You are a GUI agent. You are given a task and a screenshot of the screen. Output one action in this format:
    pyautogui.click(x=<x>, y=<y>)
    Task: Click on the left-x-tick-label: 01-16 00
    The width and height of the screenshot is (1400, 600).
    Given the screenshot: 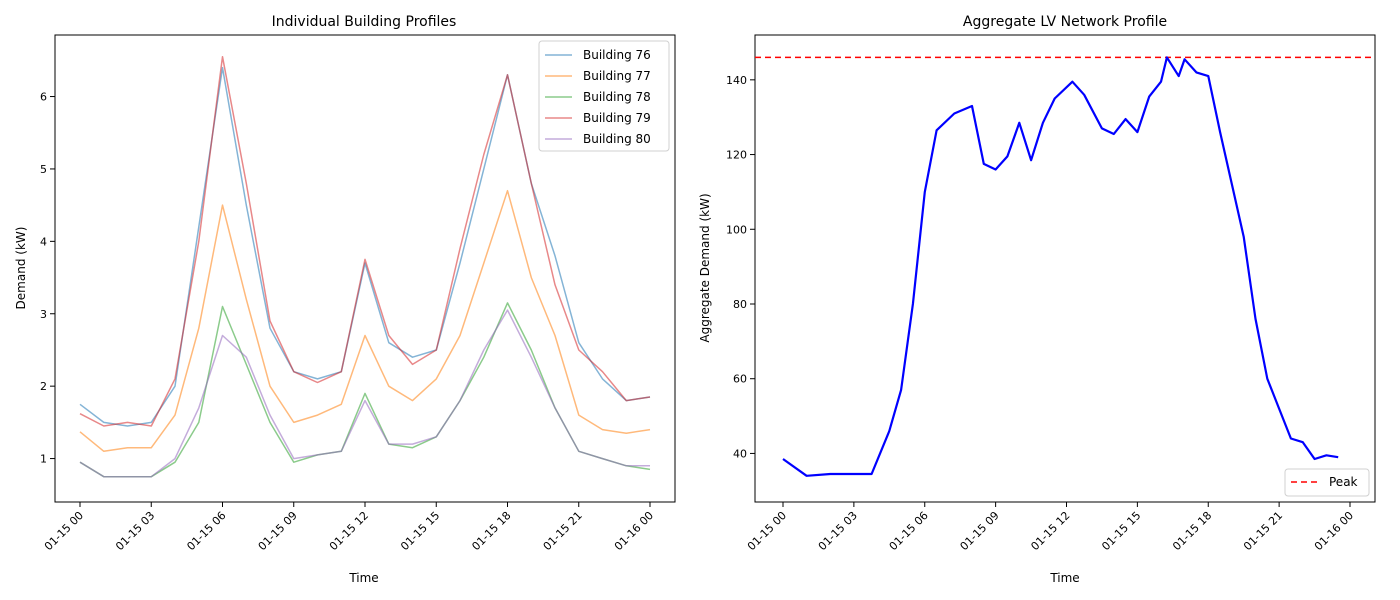 What is the action you would take?
    pyautogui.click(x=634, y=531)
    